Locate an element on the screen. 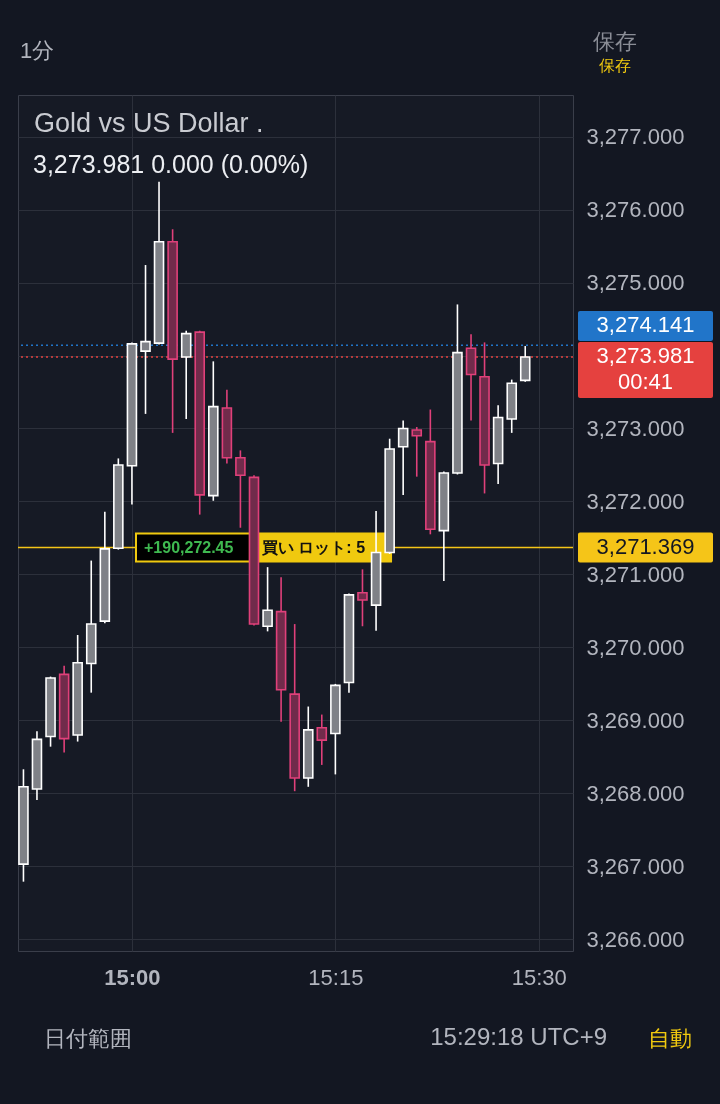 The image size is (720, 1104). ref-line-label: 3,271.369 is located at coordinates (645, 546).